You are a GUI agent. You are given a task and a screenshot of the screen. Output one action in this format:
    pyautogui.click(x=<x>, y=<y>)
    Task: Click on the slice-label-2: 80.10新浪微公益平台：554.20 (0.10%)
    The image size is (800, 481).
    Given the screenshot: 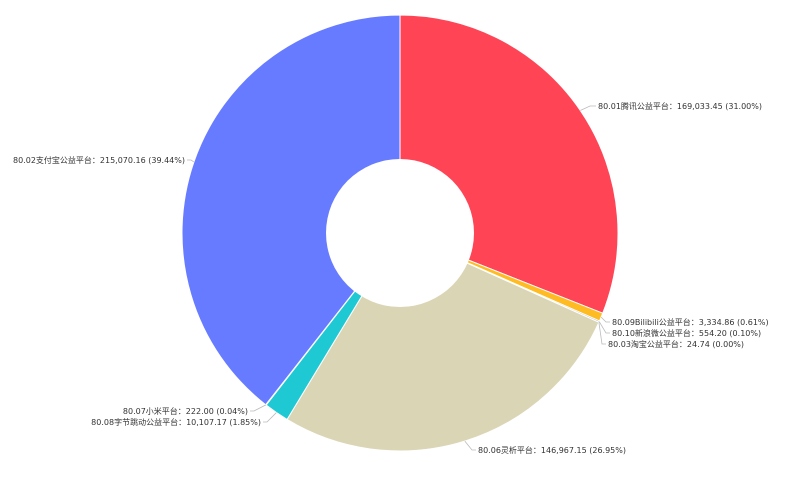 What is the action you would take?
    pyautogui.click(x=686, y=333)
    